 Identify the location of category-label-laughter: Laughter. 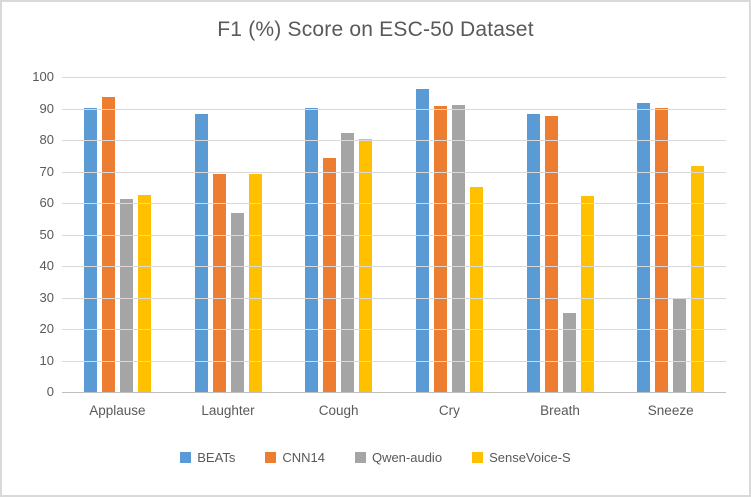
(228, 410).